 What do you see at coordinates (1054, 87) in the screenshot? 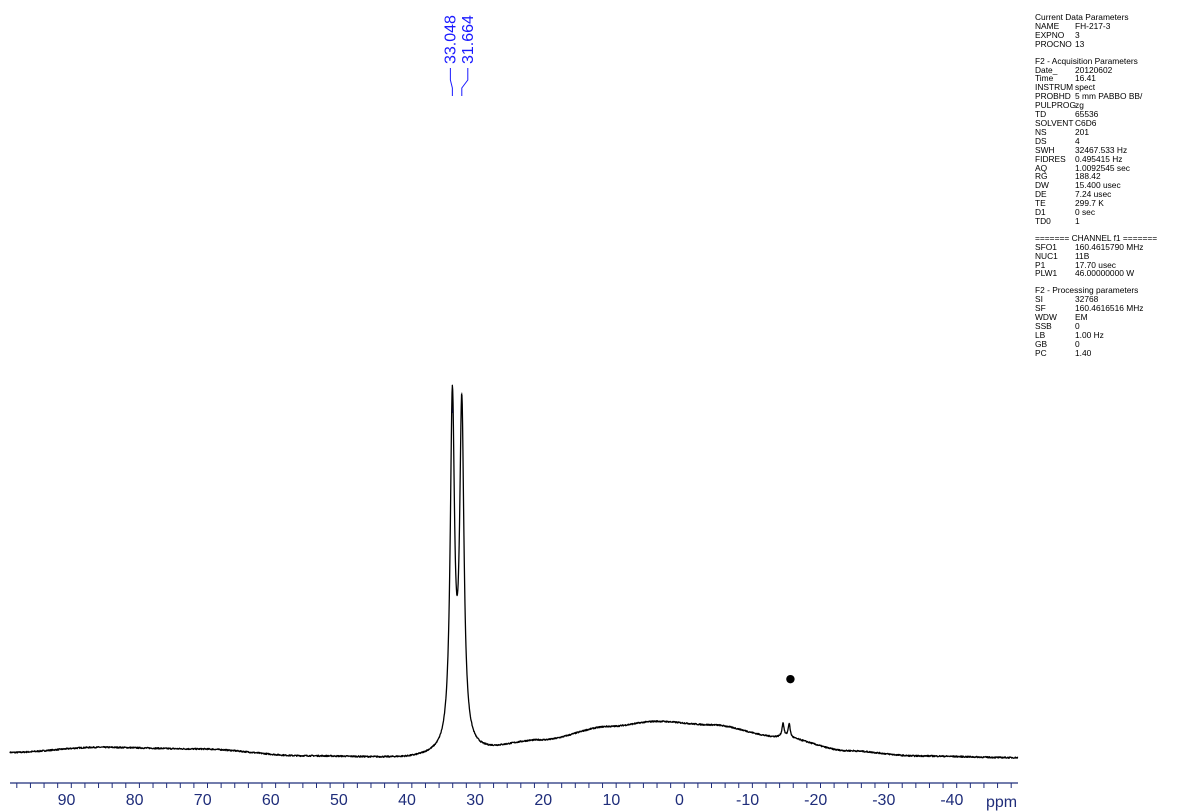
I see `param-key: INSTRUM` at bounding box center [1054, 87].